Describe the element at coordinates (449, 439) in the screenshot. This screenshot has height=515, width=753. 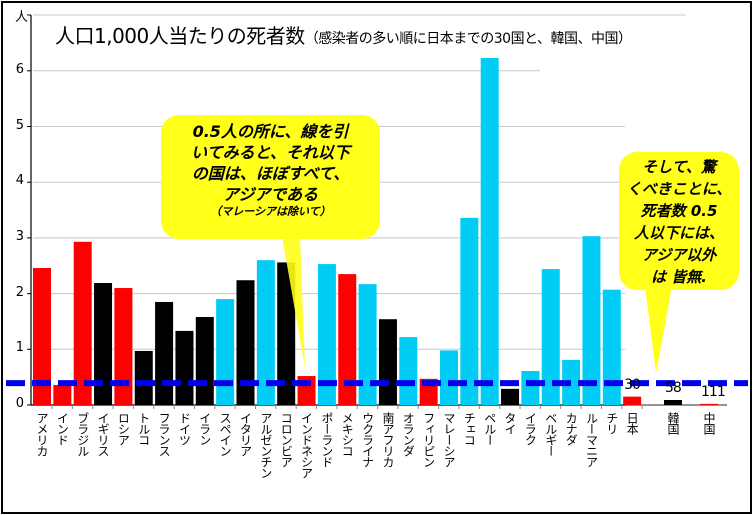
I see `x-tick-label: マレーシア` at that location.